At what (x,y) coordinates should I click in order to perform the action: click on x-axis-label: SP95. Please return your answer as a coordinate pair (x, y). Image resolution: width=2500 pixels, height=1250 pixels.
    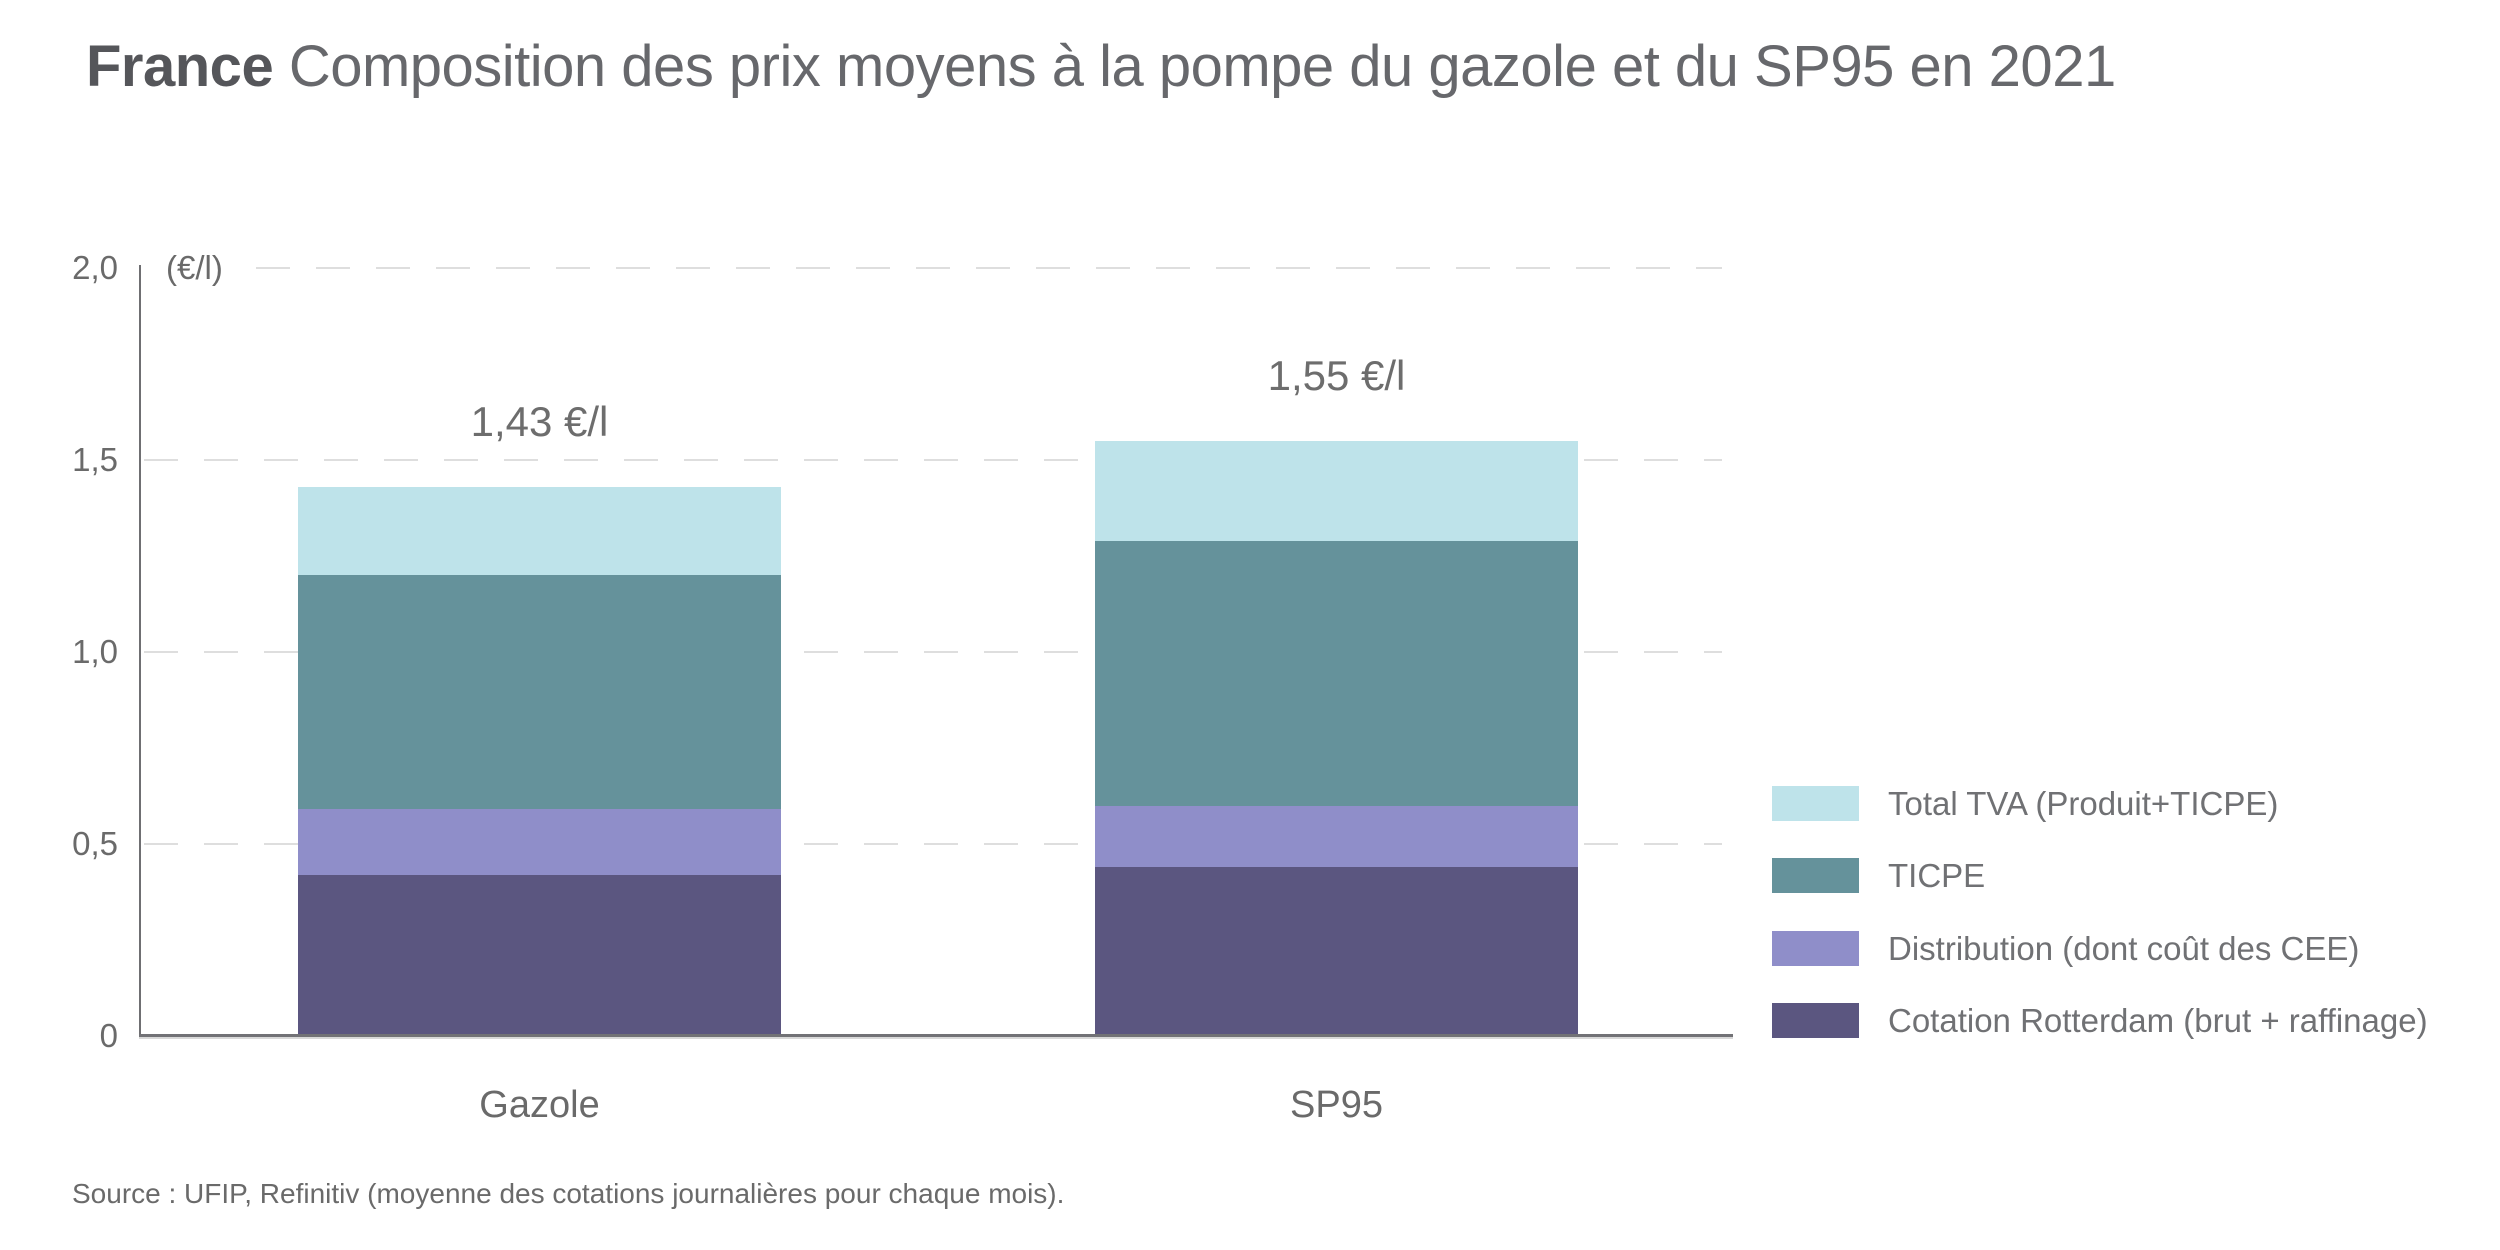
    Looking at the image, I should click on (1336, 1105).